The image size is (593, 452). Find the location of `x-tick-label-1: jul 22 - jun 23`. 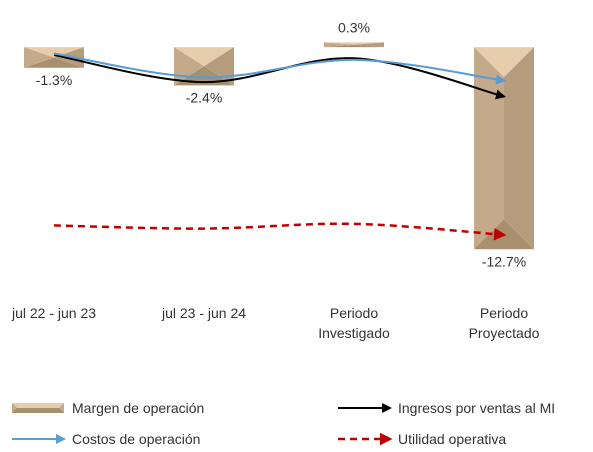

x-tick-label-1: jul 22 - jun 23 is located at coordinates (53, 313).